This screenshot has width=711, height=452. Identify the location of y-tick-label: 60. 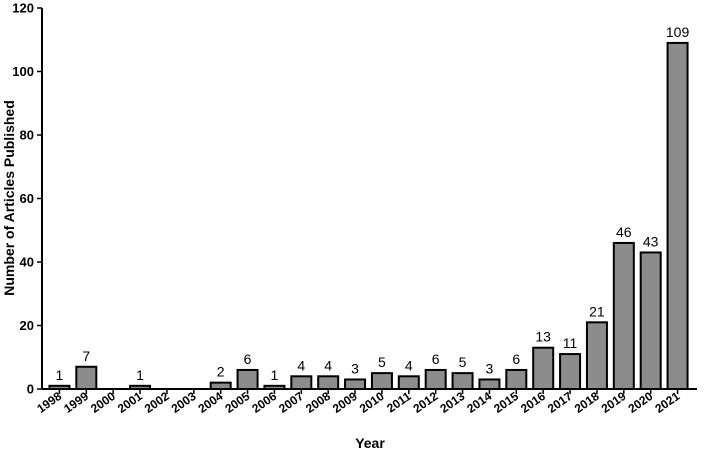
(27, 198).